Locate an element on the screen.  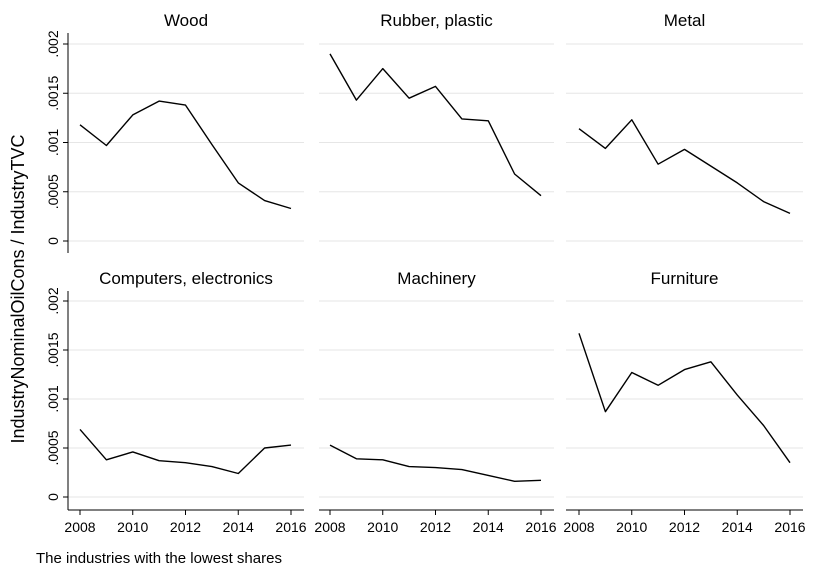
chart-note: The industries with the lowest shares is located at coordinates (159, 558).